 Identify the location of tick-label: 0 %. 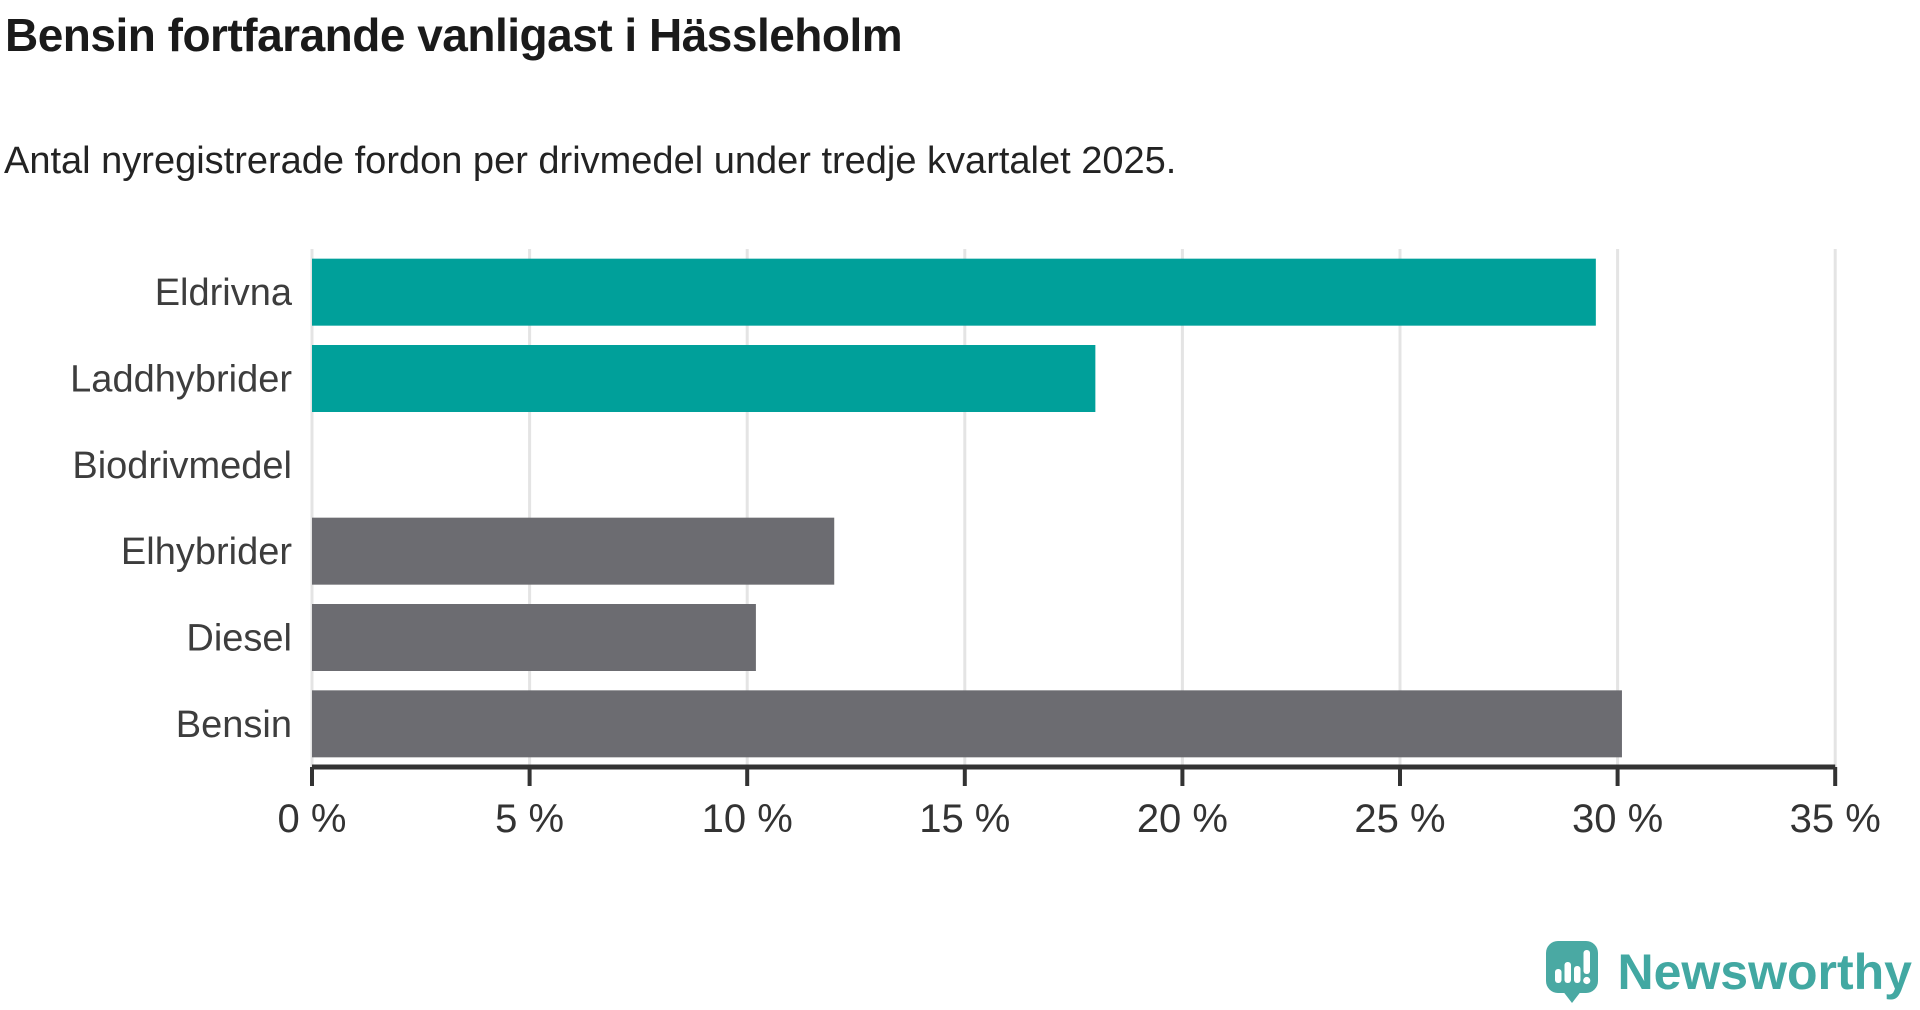
(312, 819).